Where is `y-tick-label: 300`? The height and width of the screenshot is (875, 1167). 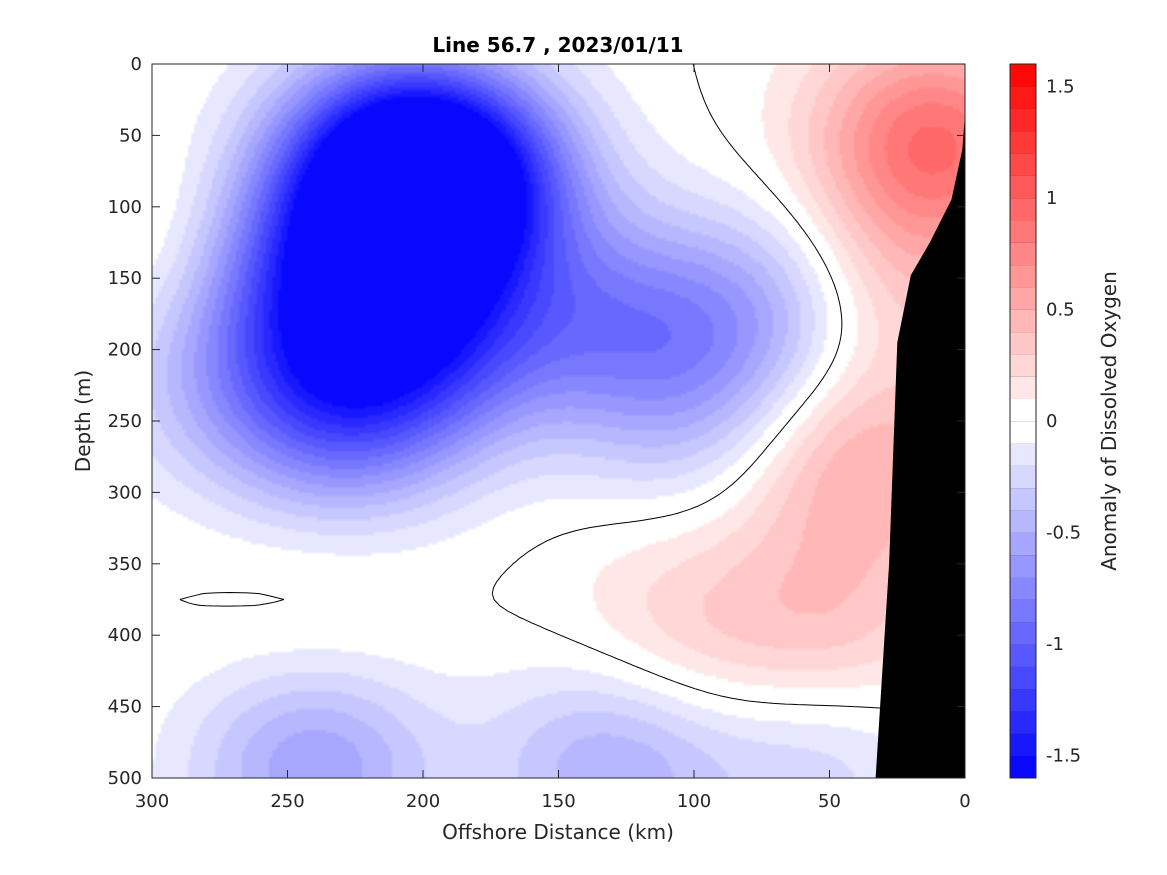
y-tick-label: 300 is located at coordinates (125, 492).